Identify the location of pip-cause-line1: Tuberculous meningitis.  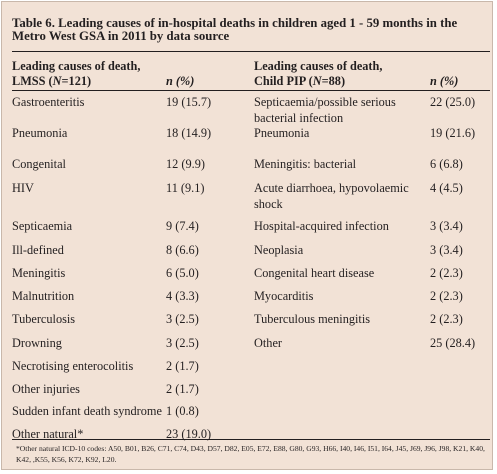
(312, 319).